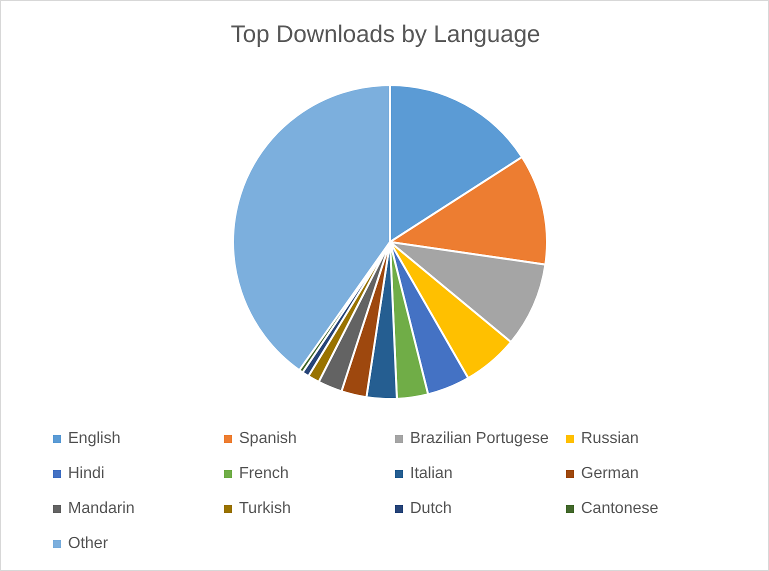 The height and width of the screenshot is (571, 769). What do you see at coordinates (619, 509) in the screenshot?
I see `legend-label: Cantonese` at bounding box center [619, 509].